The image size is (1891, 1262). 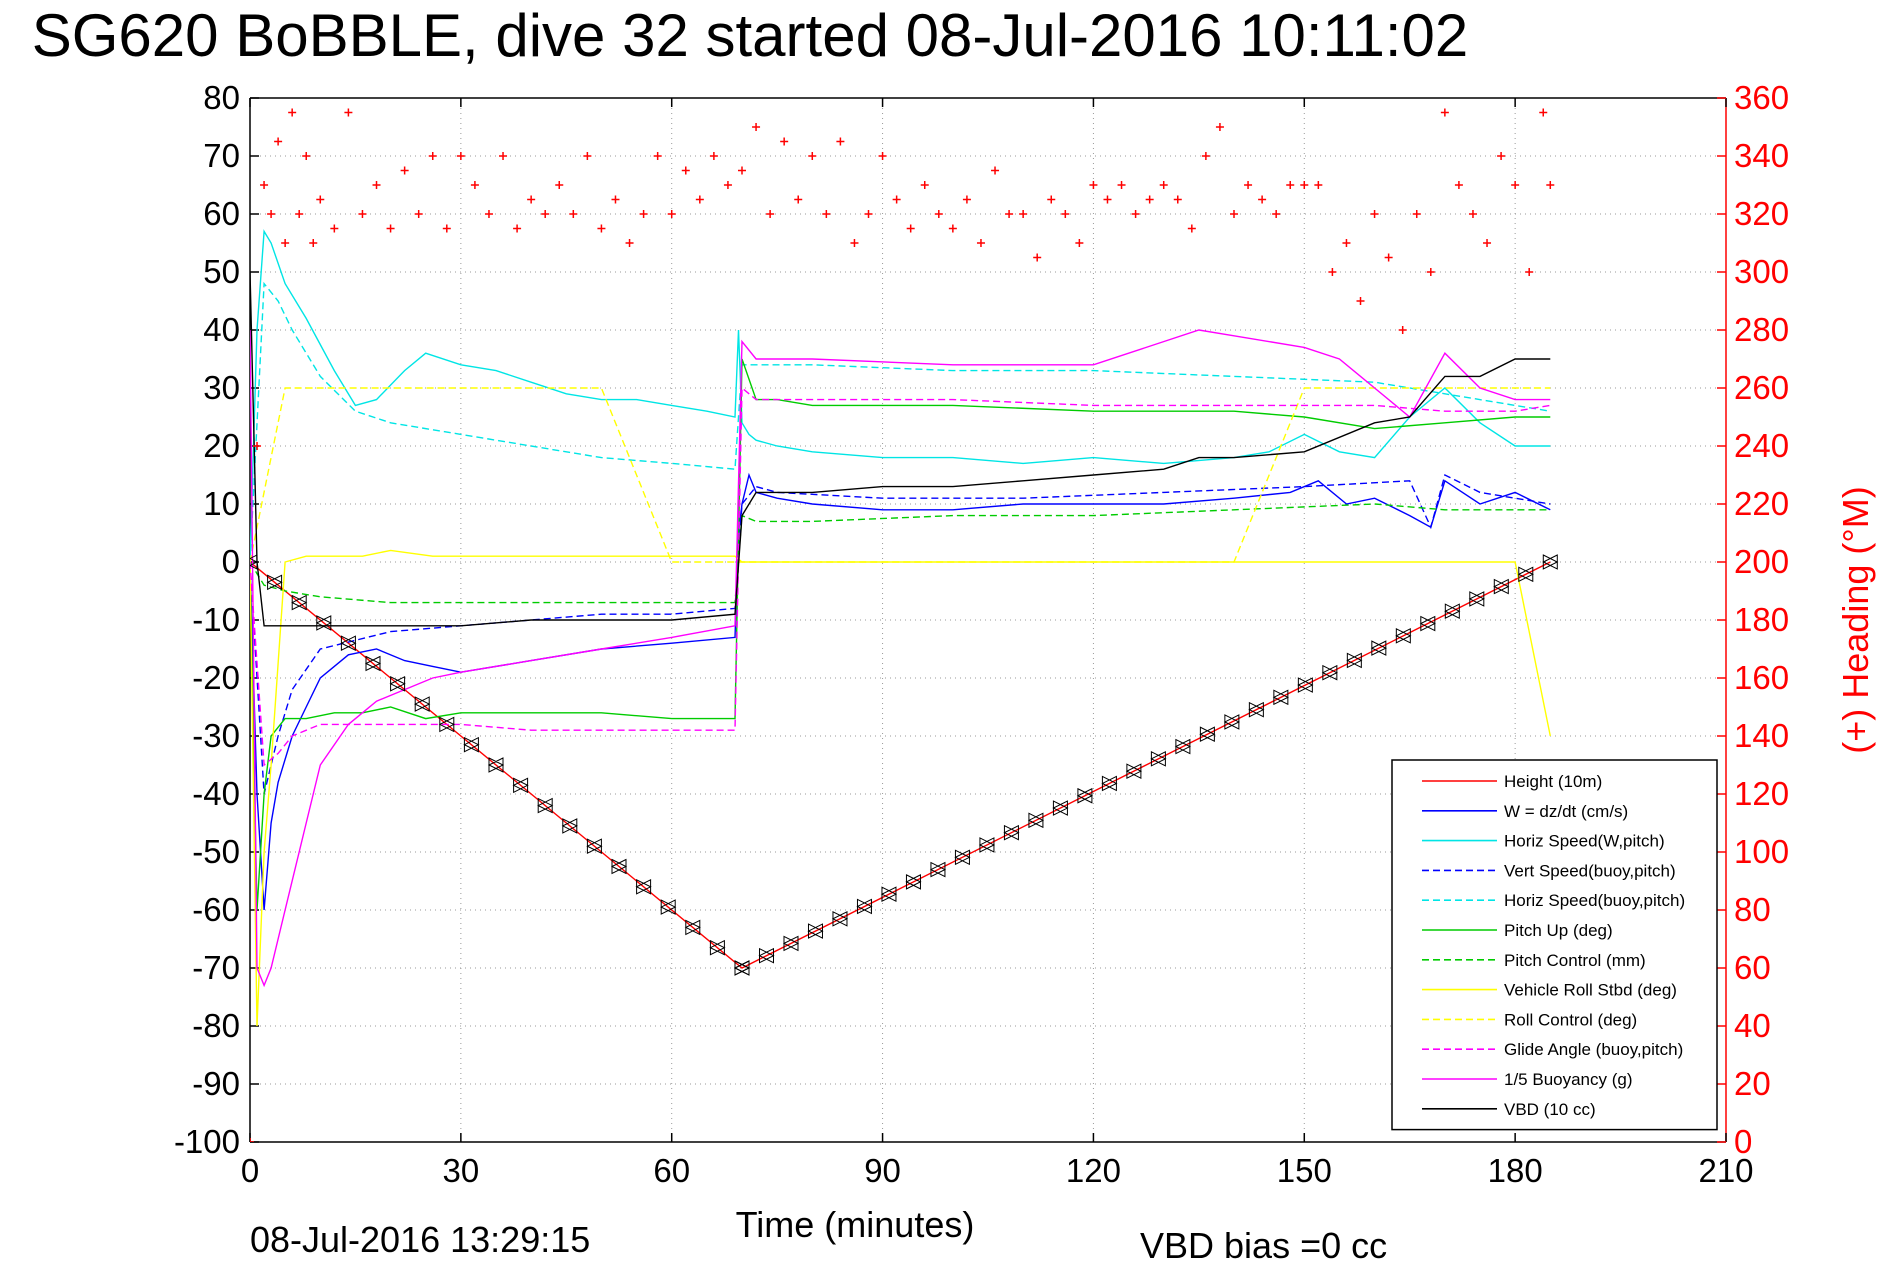 I want to click on left-y-tick-label: -100, so click(x=207, y=1141).